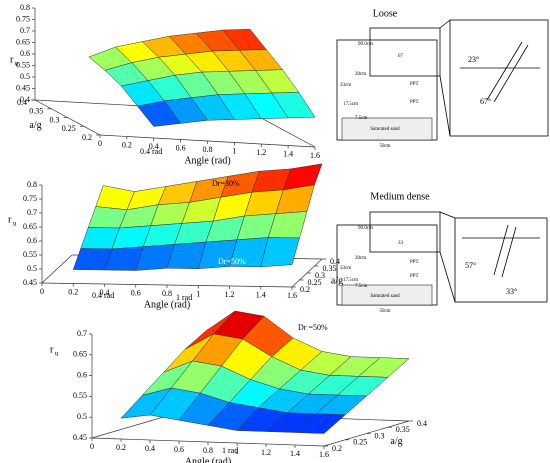 The height and width of the screenshot is (463, 550). I want to click on label: 33cm, so click(345, 268).